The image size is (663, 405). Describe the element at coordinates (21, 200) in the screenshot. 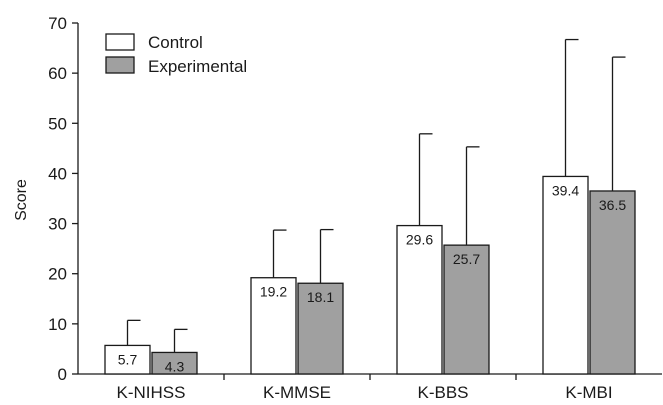

I see `y-axis-title: Score` at that location.